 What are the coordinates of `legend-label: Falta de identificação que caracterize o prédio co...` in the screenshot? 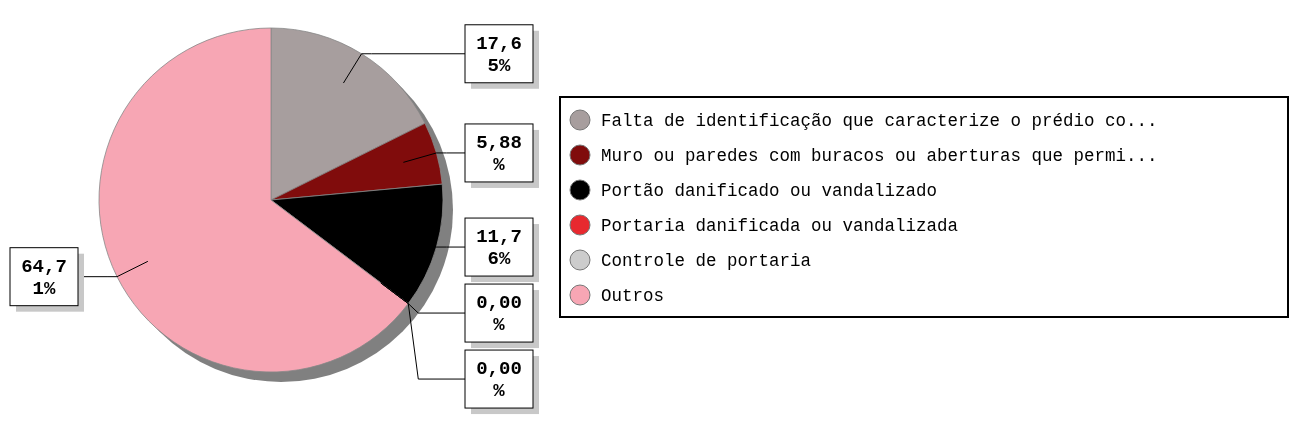 It's located at (879, 121).